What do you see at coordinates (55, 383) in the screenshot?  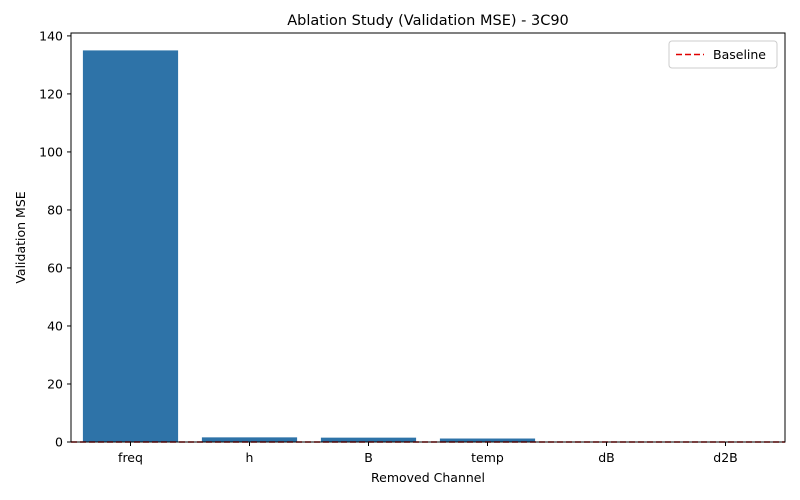 I see `y-tick-label-20: 20` at bounding box center [55, 383].